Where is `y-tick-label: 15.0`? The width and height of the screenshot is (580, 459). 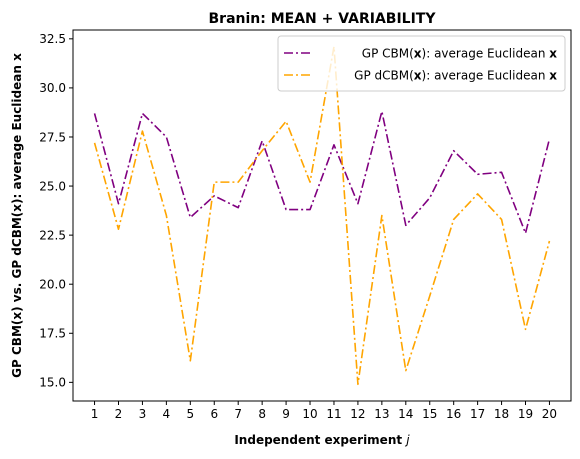
y-tick-label: 15.0 is located at coordinates (52, 383).